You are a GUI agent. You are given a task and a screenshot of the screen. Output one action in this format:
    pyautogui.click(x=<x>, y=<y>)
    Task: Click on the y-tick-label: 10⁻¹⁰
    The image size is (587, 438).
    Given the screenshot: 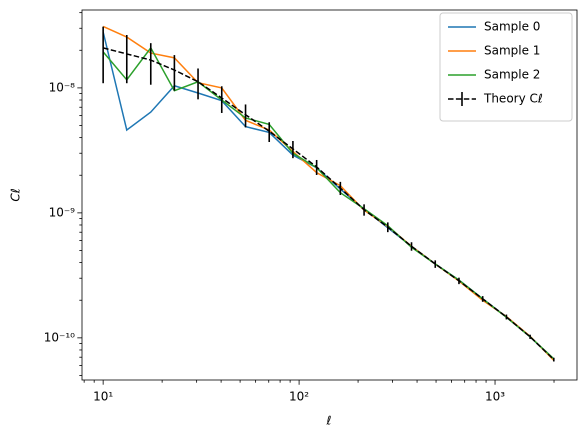 What is the action you would take?
    pyautogui.click(x=59, y=337)
    